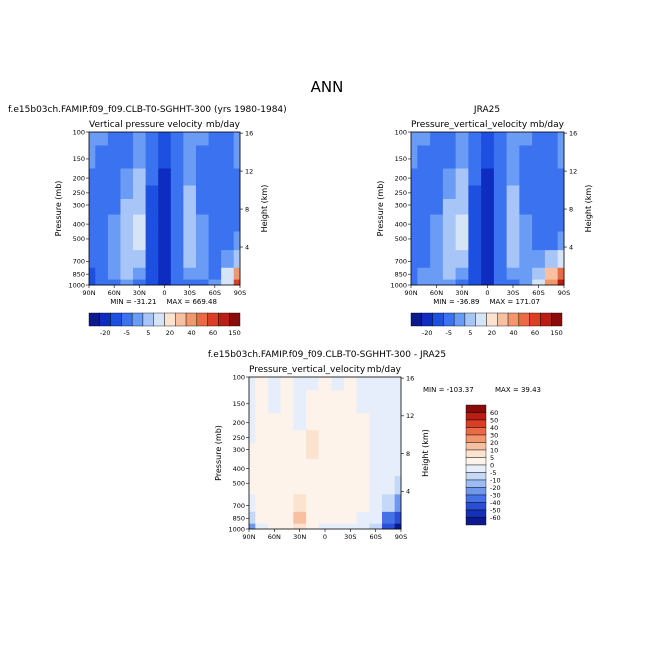 The image size is (654, 654). What do you see at coordinates (456, 302) in the screenshot?
I see `min-label: MIN = -36.89` at bounding box center [456, 302].